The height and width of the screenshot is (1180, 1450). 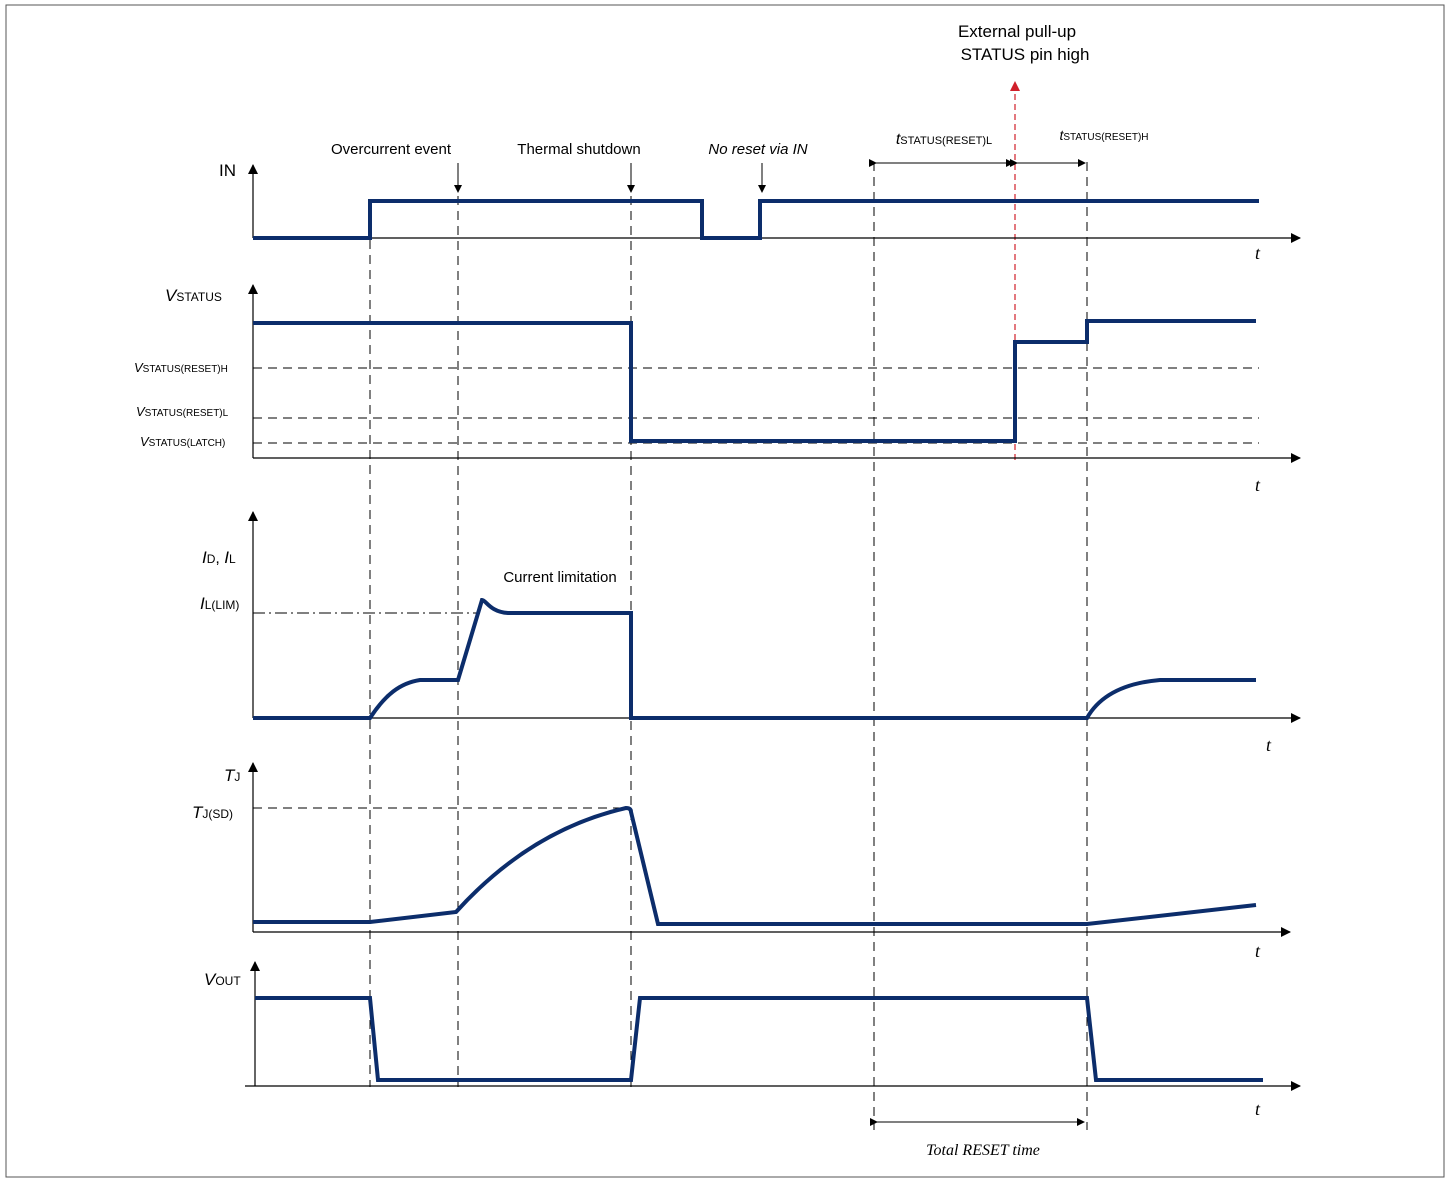 I want to click on current-waveform, so click(x=754, y=658).